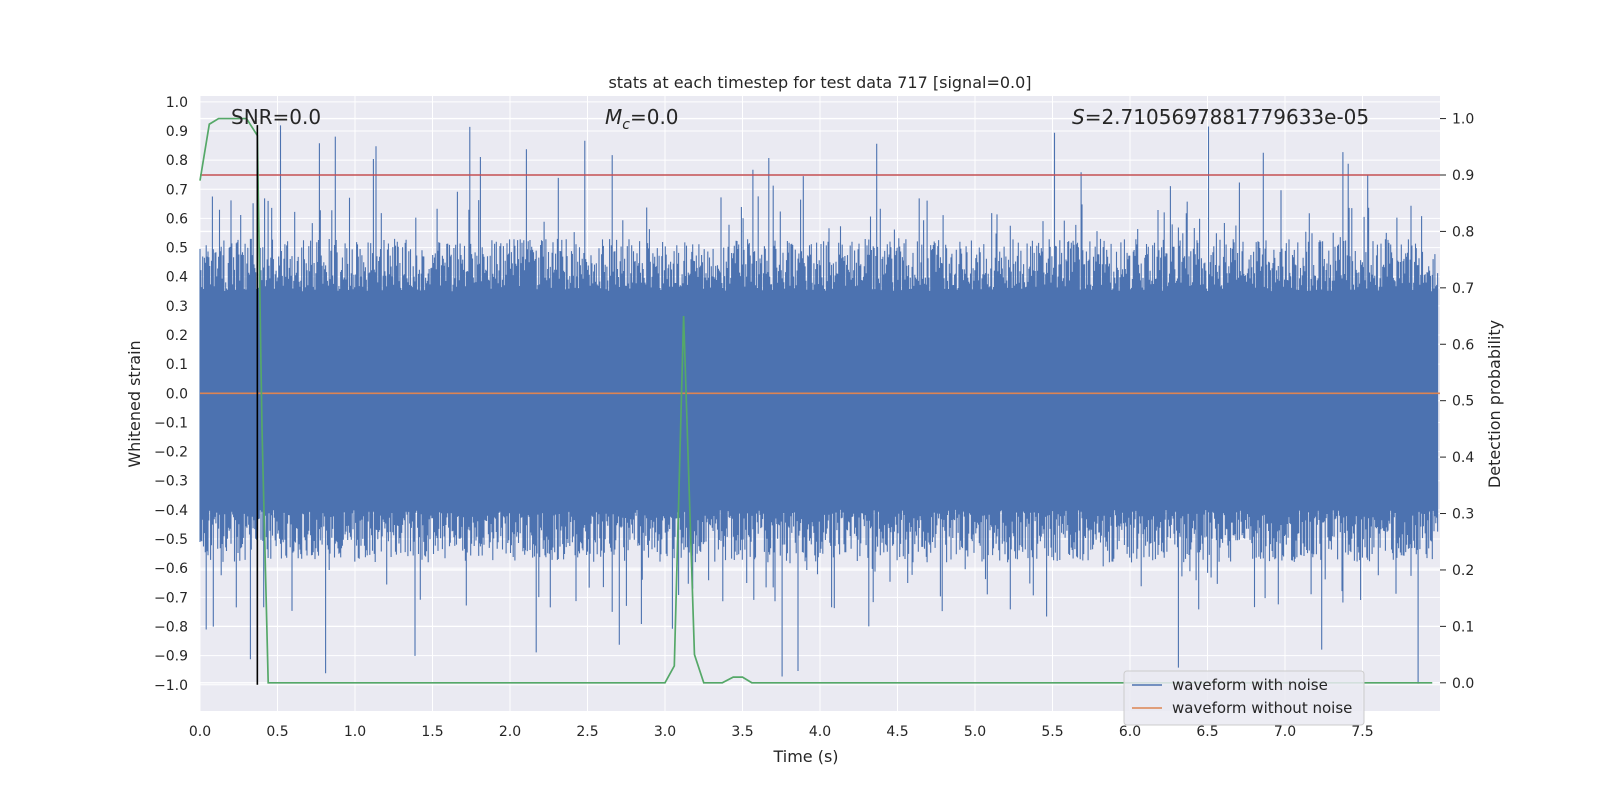 This screenshot has height=800, width=1600. What do you see at coordinates (1463, 289) in the screenshot?
I see `y2-tick-label: 0.7` at bounding box center [1463, 289].